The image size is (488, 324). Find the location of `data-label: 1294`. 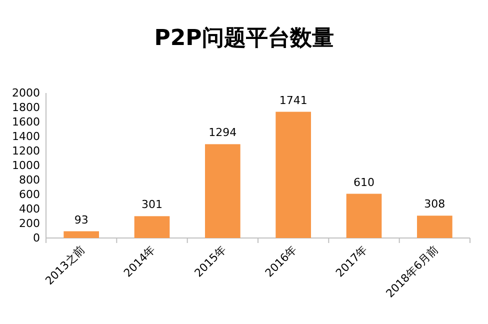

data-label: 1294 is located at coordinates (222, 133).